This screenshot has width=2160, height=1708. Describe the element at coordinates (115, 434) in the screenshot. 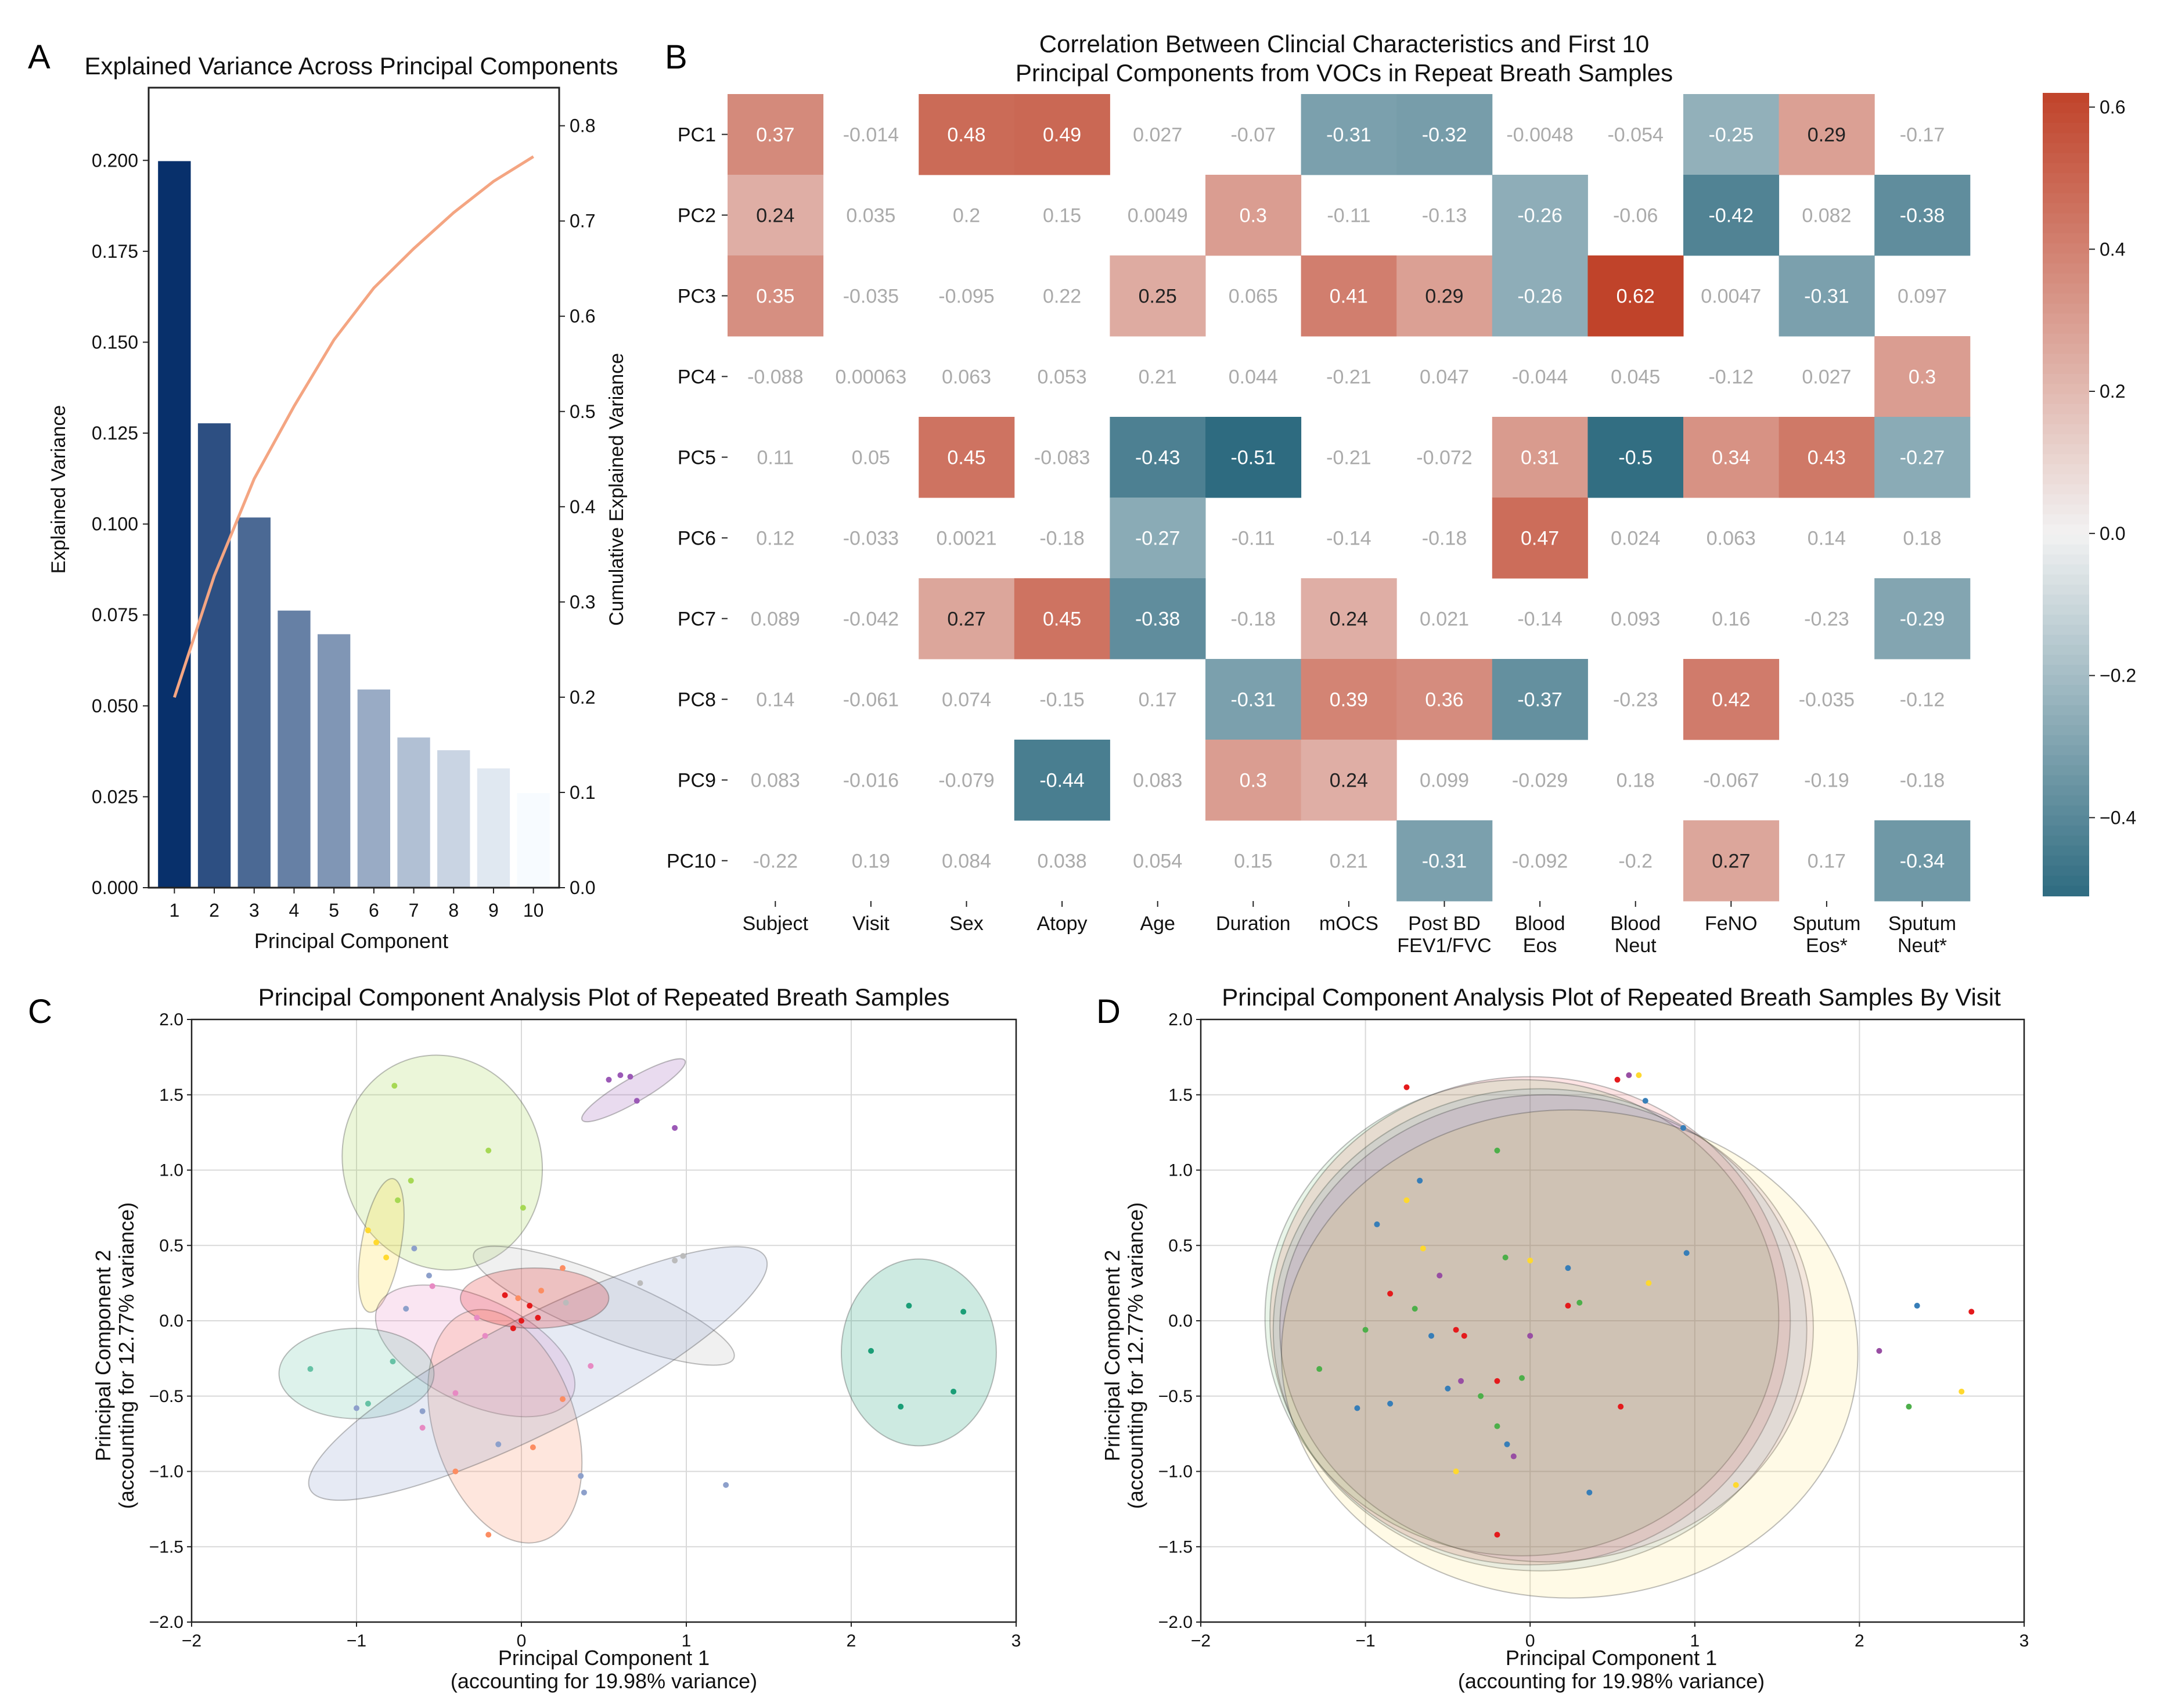

I see `panel-a-ytick-label: 0.125` at that location.